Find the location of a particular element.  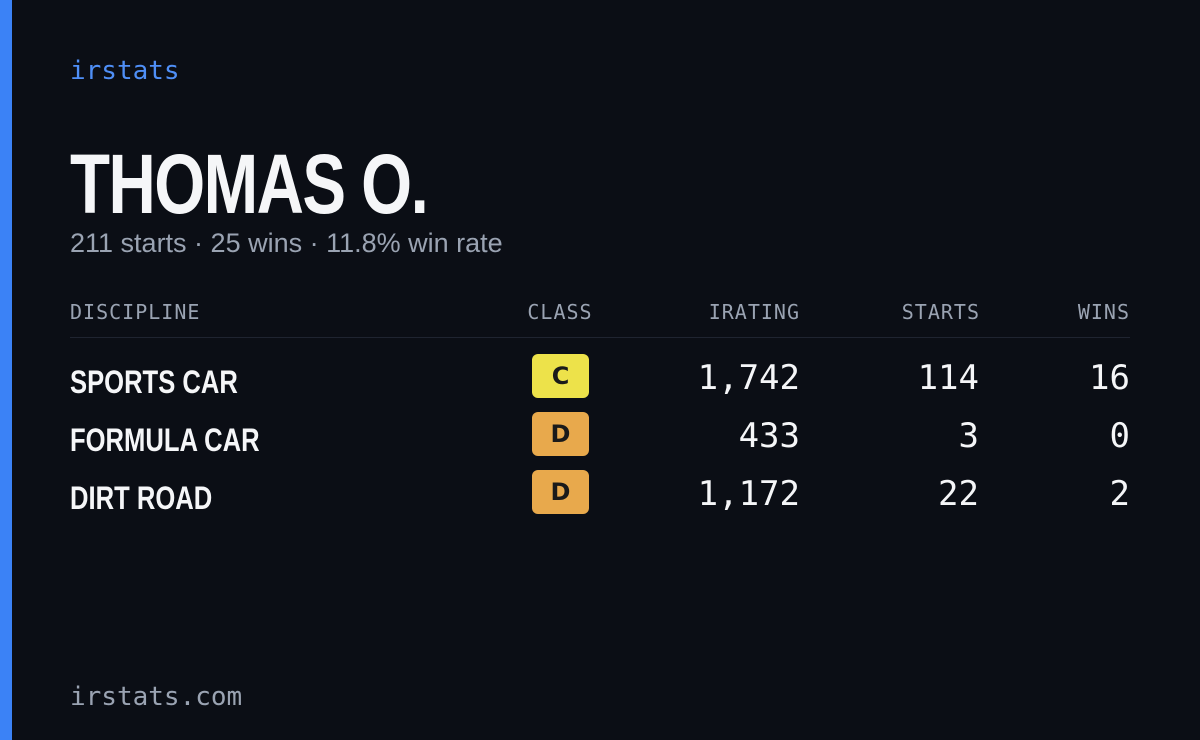

divider is located at coordinates (600, 337).